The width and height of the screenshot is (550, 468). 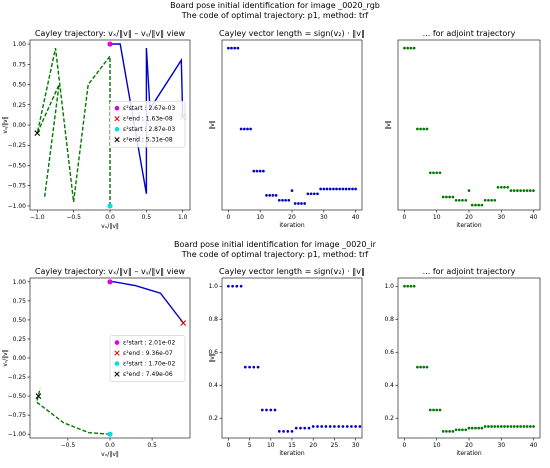 I want to click on y-tick-label: 0.4, so click(x=213, y=385).